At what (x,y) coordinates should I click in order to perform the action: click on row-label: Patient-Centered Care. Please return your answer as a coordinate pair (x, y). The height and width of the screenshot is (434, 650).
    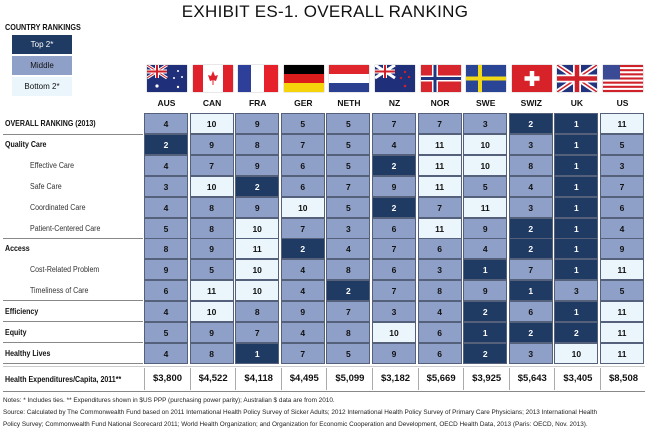
    Looking at the image, I should click on (65, 228).